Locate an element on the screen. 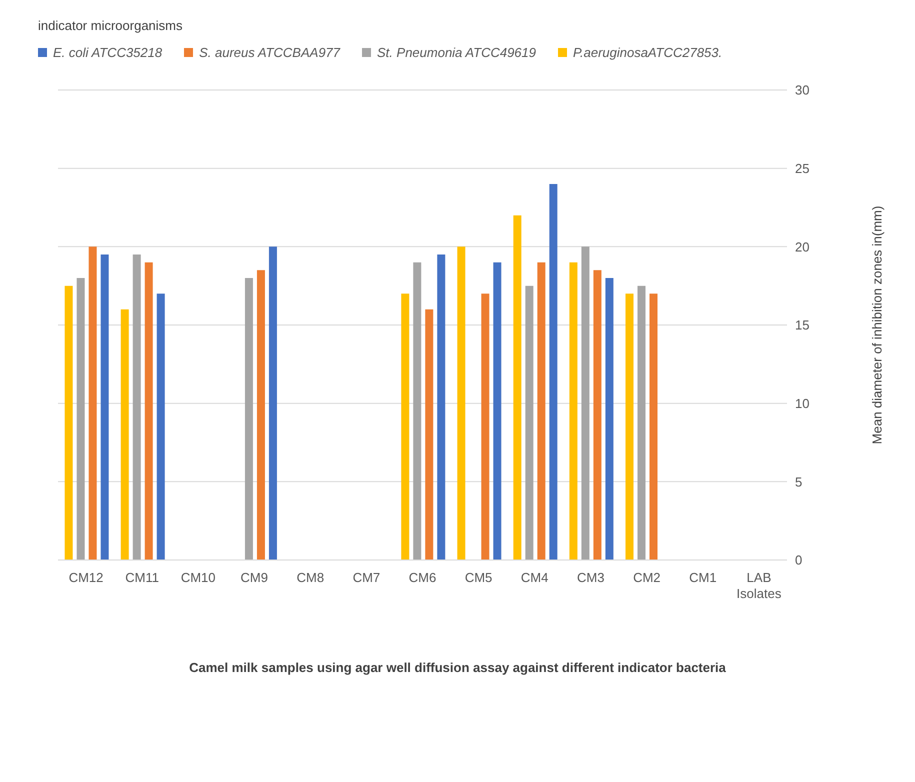  x-tick-label: CM4 is located at coordinates (534, 577).